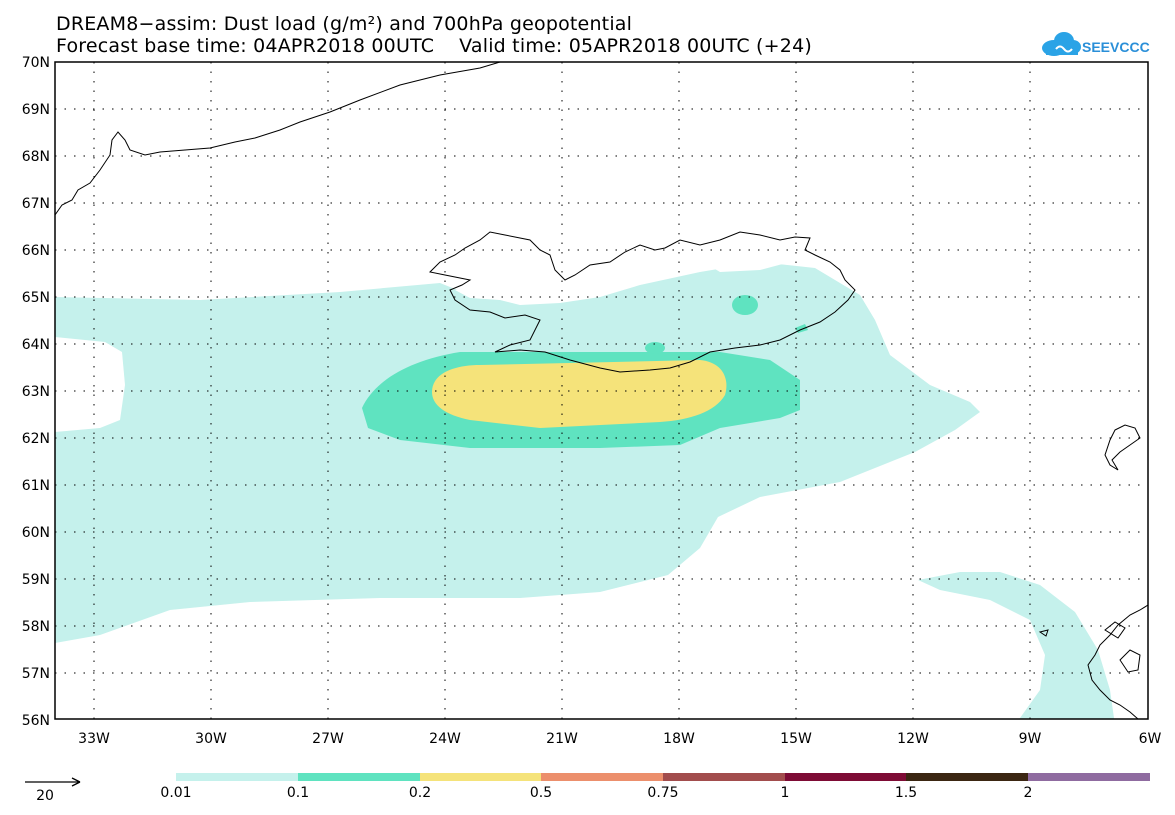  Describe the element at coordinates (36, 533) in the screenshot. I see `lat-label: 60N` at that location.